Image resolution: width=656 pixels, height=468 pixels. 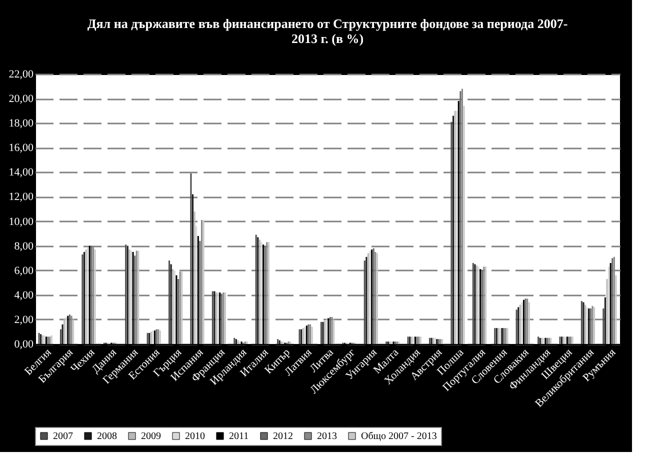 What do you see at coordinates (195, 436) in the screenshot?
I see `legend-label: 2010` at bounding box center [195, 436].